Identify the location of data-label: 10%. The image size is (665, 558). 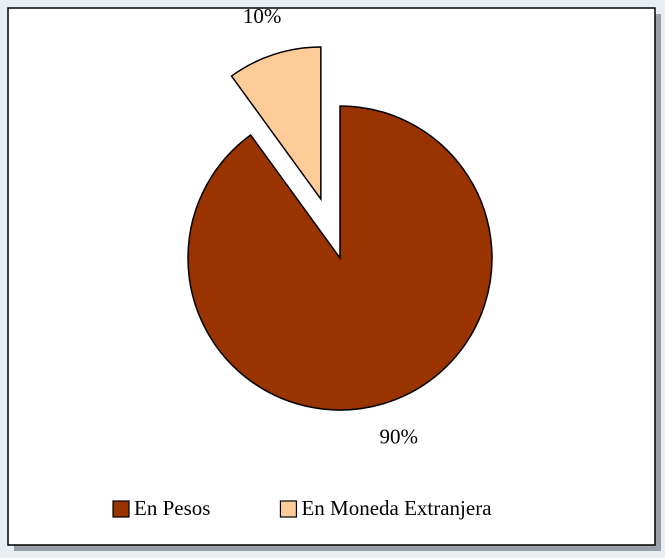
(262, 16).